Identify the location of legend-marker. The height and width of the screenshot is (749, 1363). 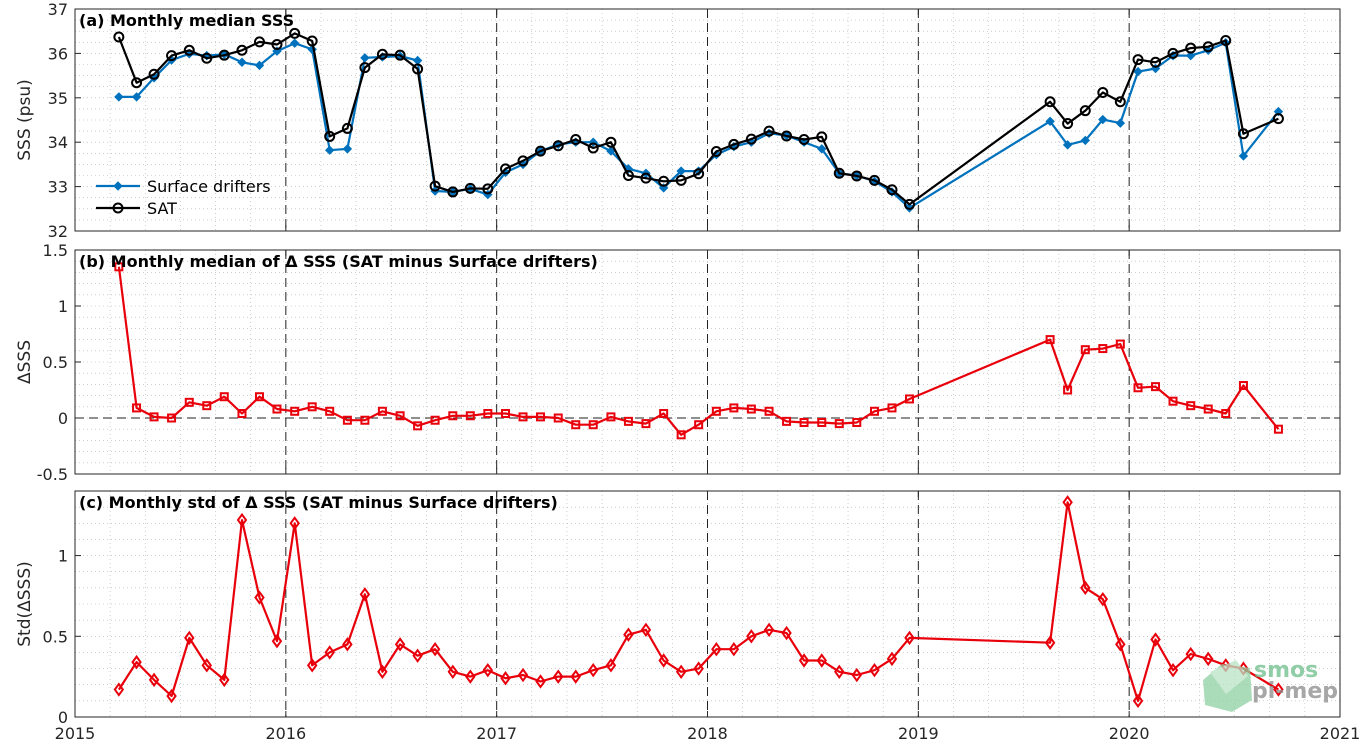
(118, 208).